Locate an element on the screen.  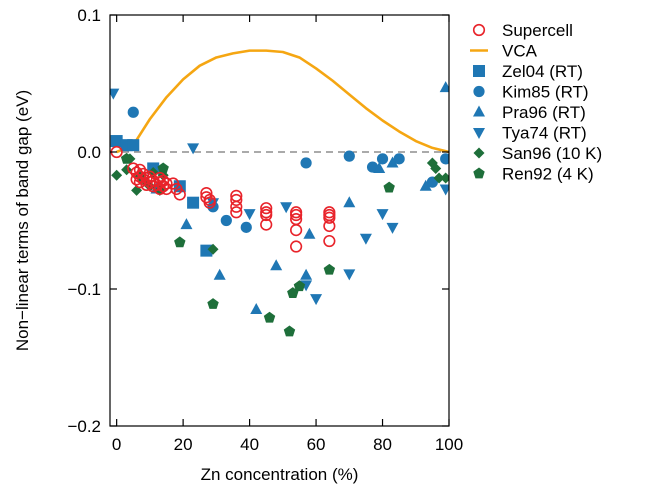
x-tick-label: 80 is located at coordinates (382, 444).